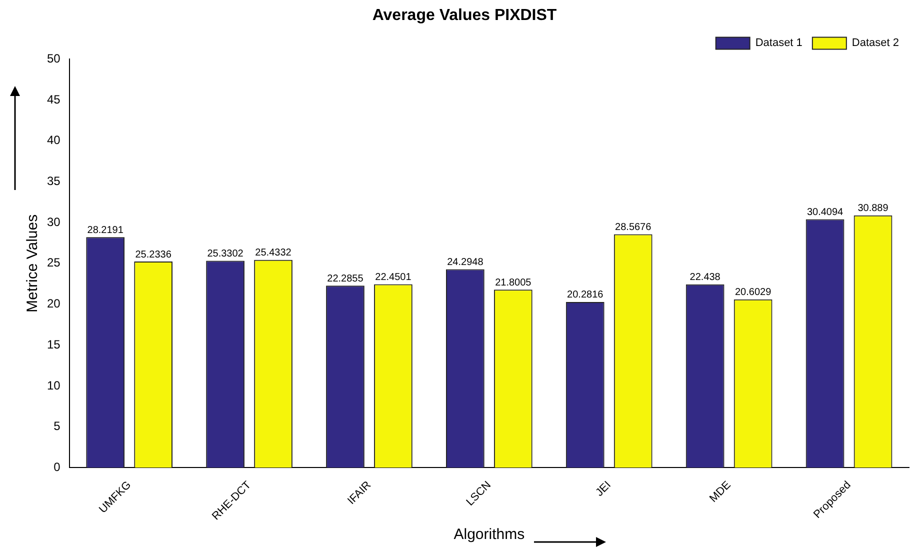  I want to click on legend-label: Dataset 2, so click(876, 43).